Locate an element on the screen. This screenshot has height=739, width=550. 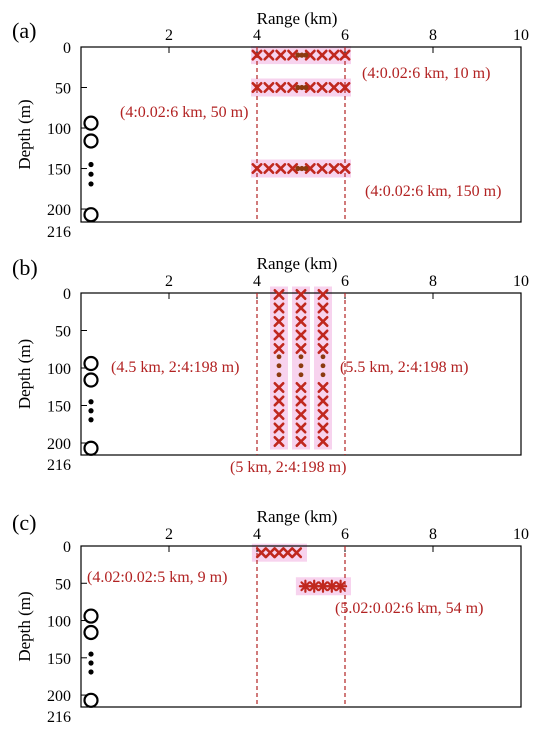
annotation-label: (4.5 km, 2:4:198 m) is located at coordinates (175, 367).